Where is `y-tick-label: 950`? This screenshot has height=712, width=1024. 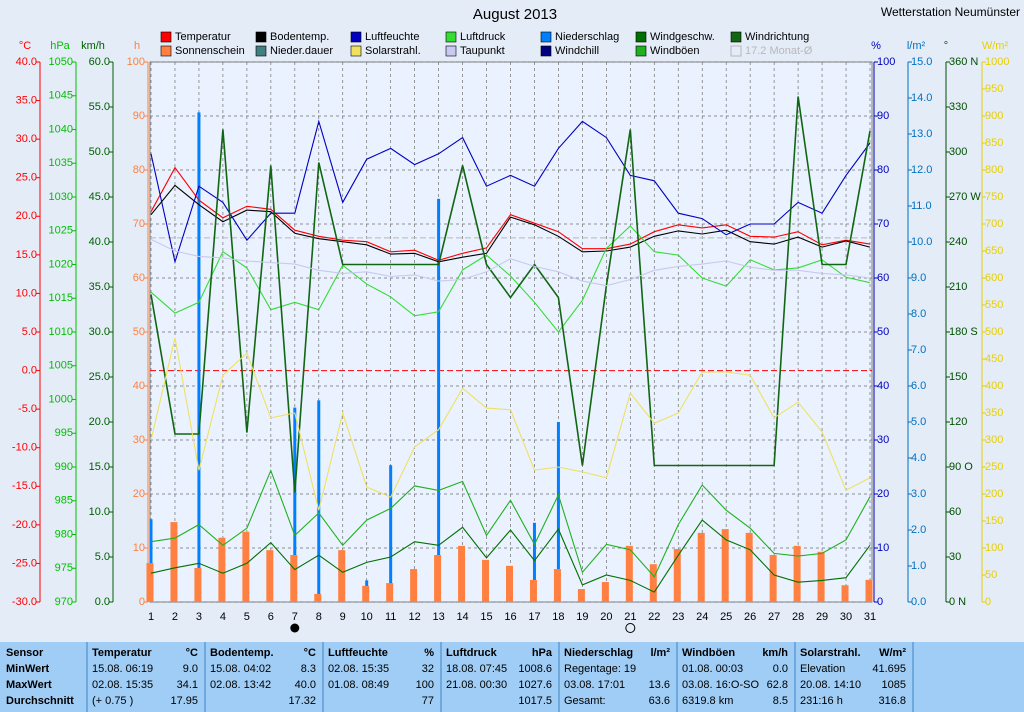
y-tick-label: 950 is located at coordinates (994, 89).